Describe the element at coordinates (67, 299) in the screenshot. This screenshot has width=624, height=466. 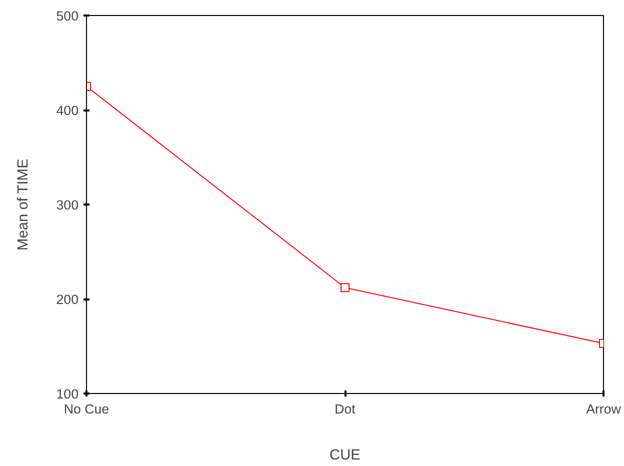
I see `y-tick-label: 200` at that location.